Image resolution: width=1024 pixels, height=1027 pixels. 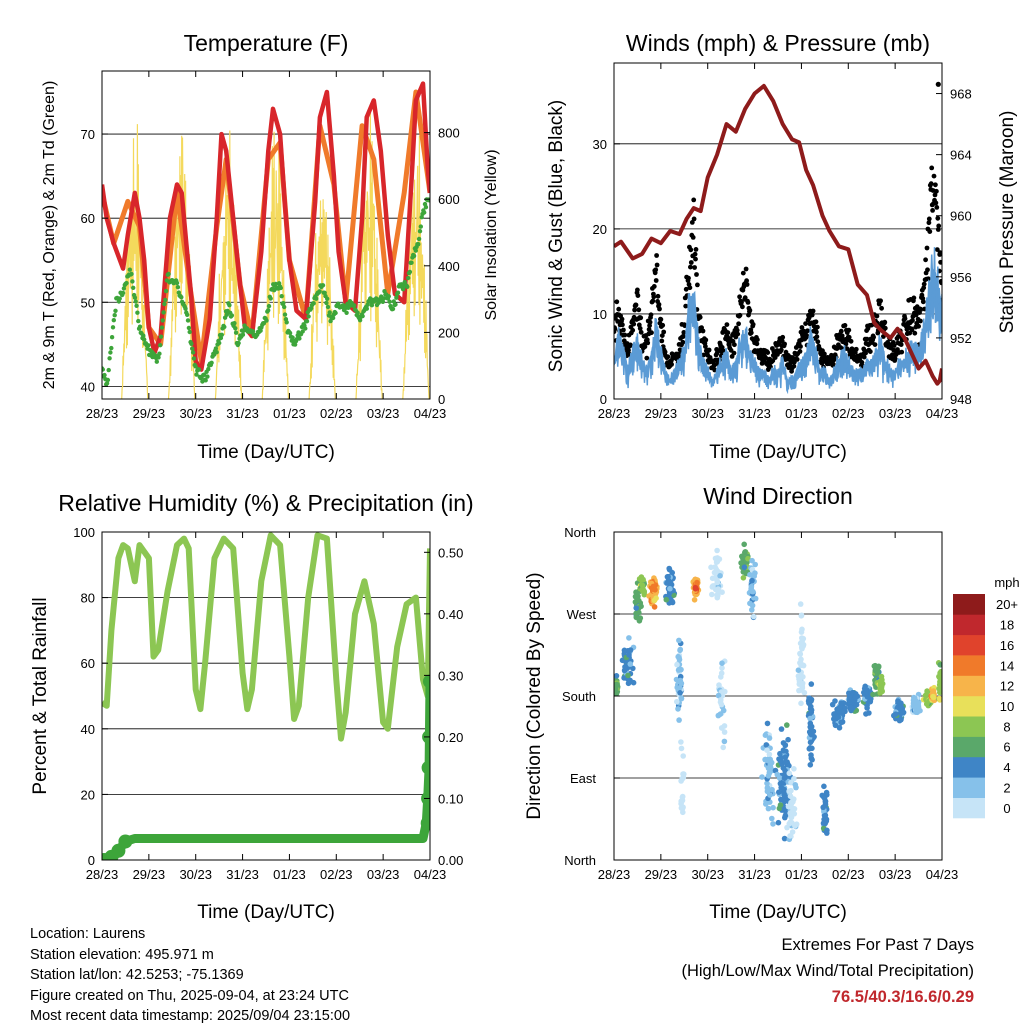 I want to click on direction-xlabel: Time (Day/UTC), so click(x=778, y=912).